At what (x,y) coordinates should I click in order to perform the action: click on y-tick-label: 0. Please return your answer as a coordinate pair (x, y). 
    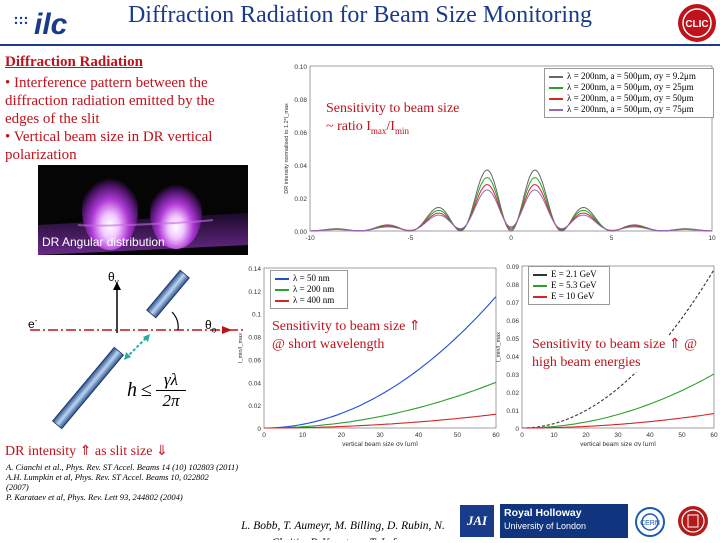
    Looking at the image, I should click on (517, 429).